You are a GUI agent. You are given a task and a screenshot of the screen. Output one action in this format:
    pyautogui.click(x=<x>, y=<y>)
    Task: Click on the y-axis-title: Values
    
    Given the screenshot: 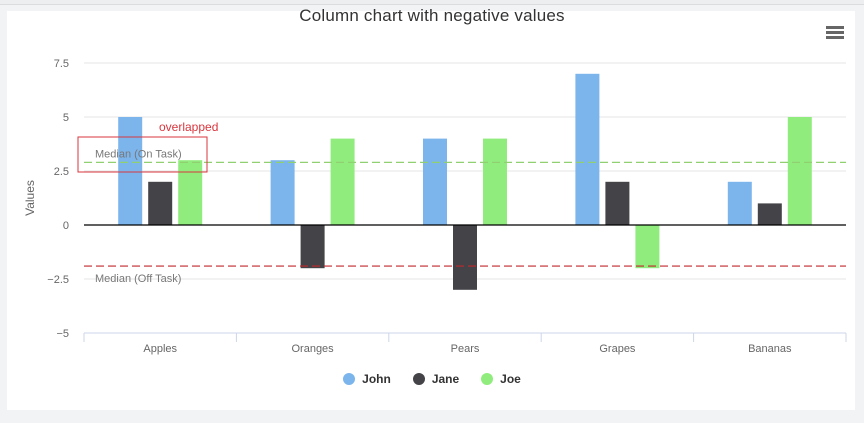 What is the action you would take?
    pyautogui.click(x=30, y=198)
    